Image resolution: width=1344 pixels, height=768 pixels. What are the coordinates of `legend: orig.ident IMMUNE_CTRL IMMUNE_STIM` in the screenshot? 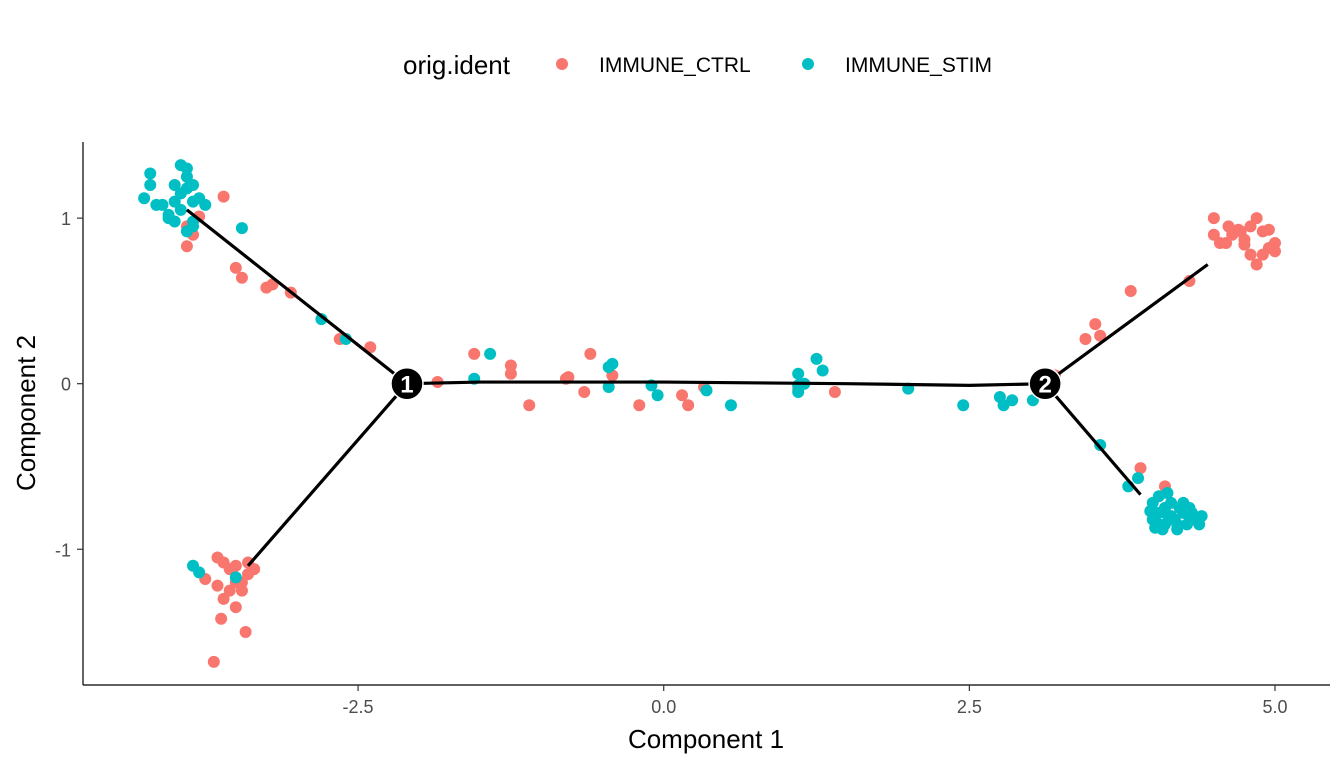 It's located at (697, 65).